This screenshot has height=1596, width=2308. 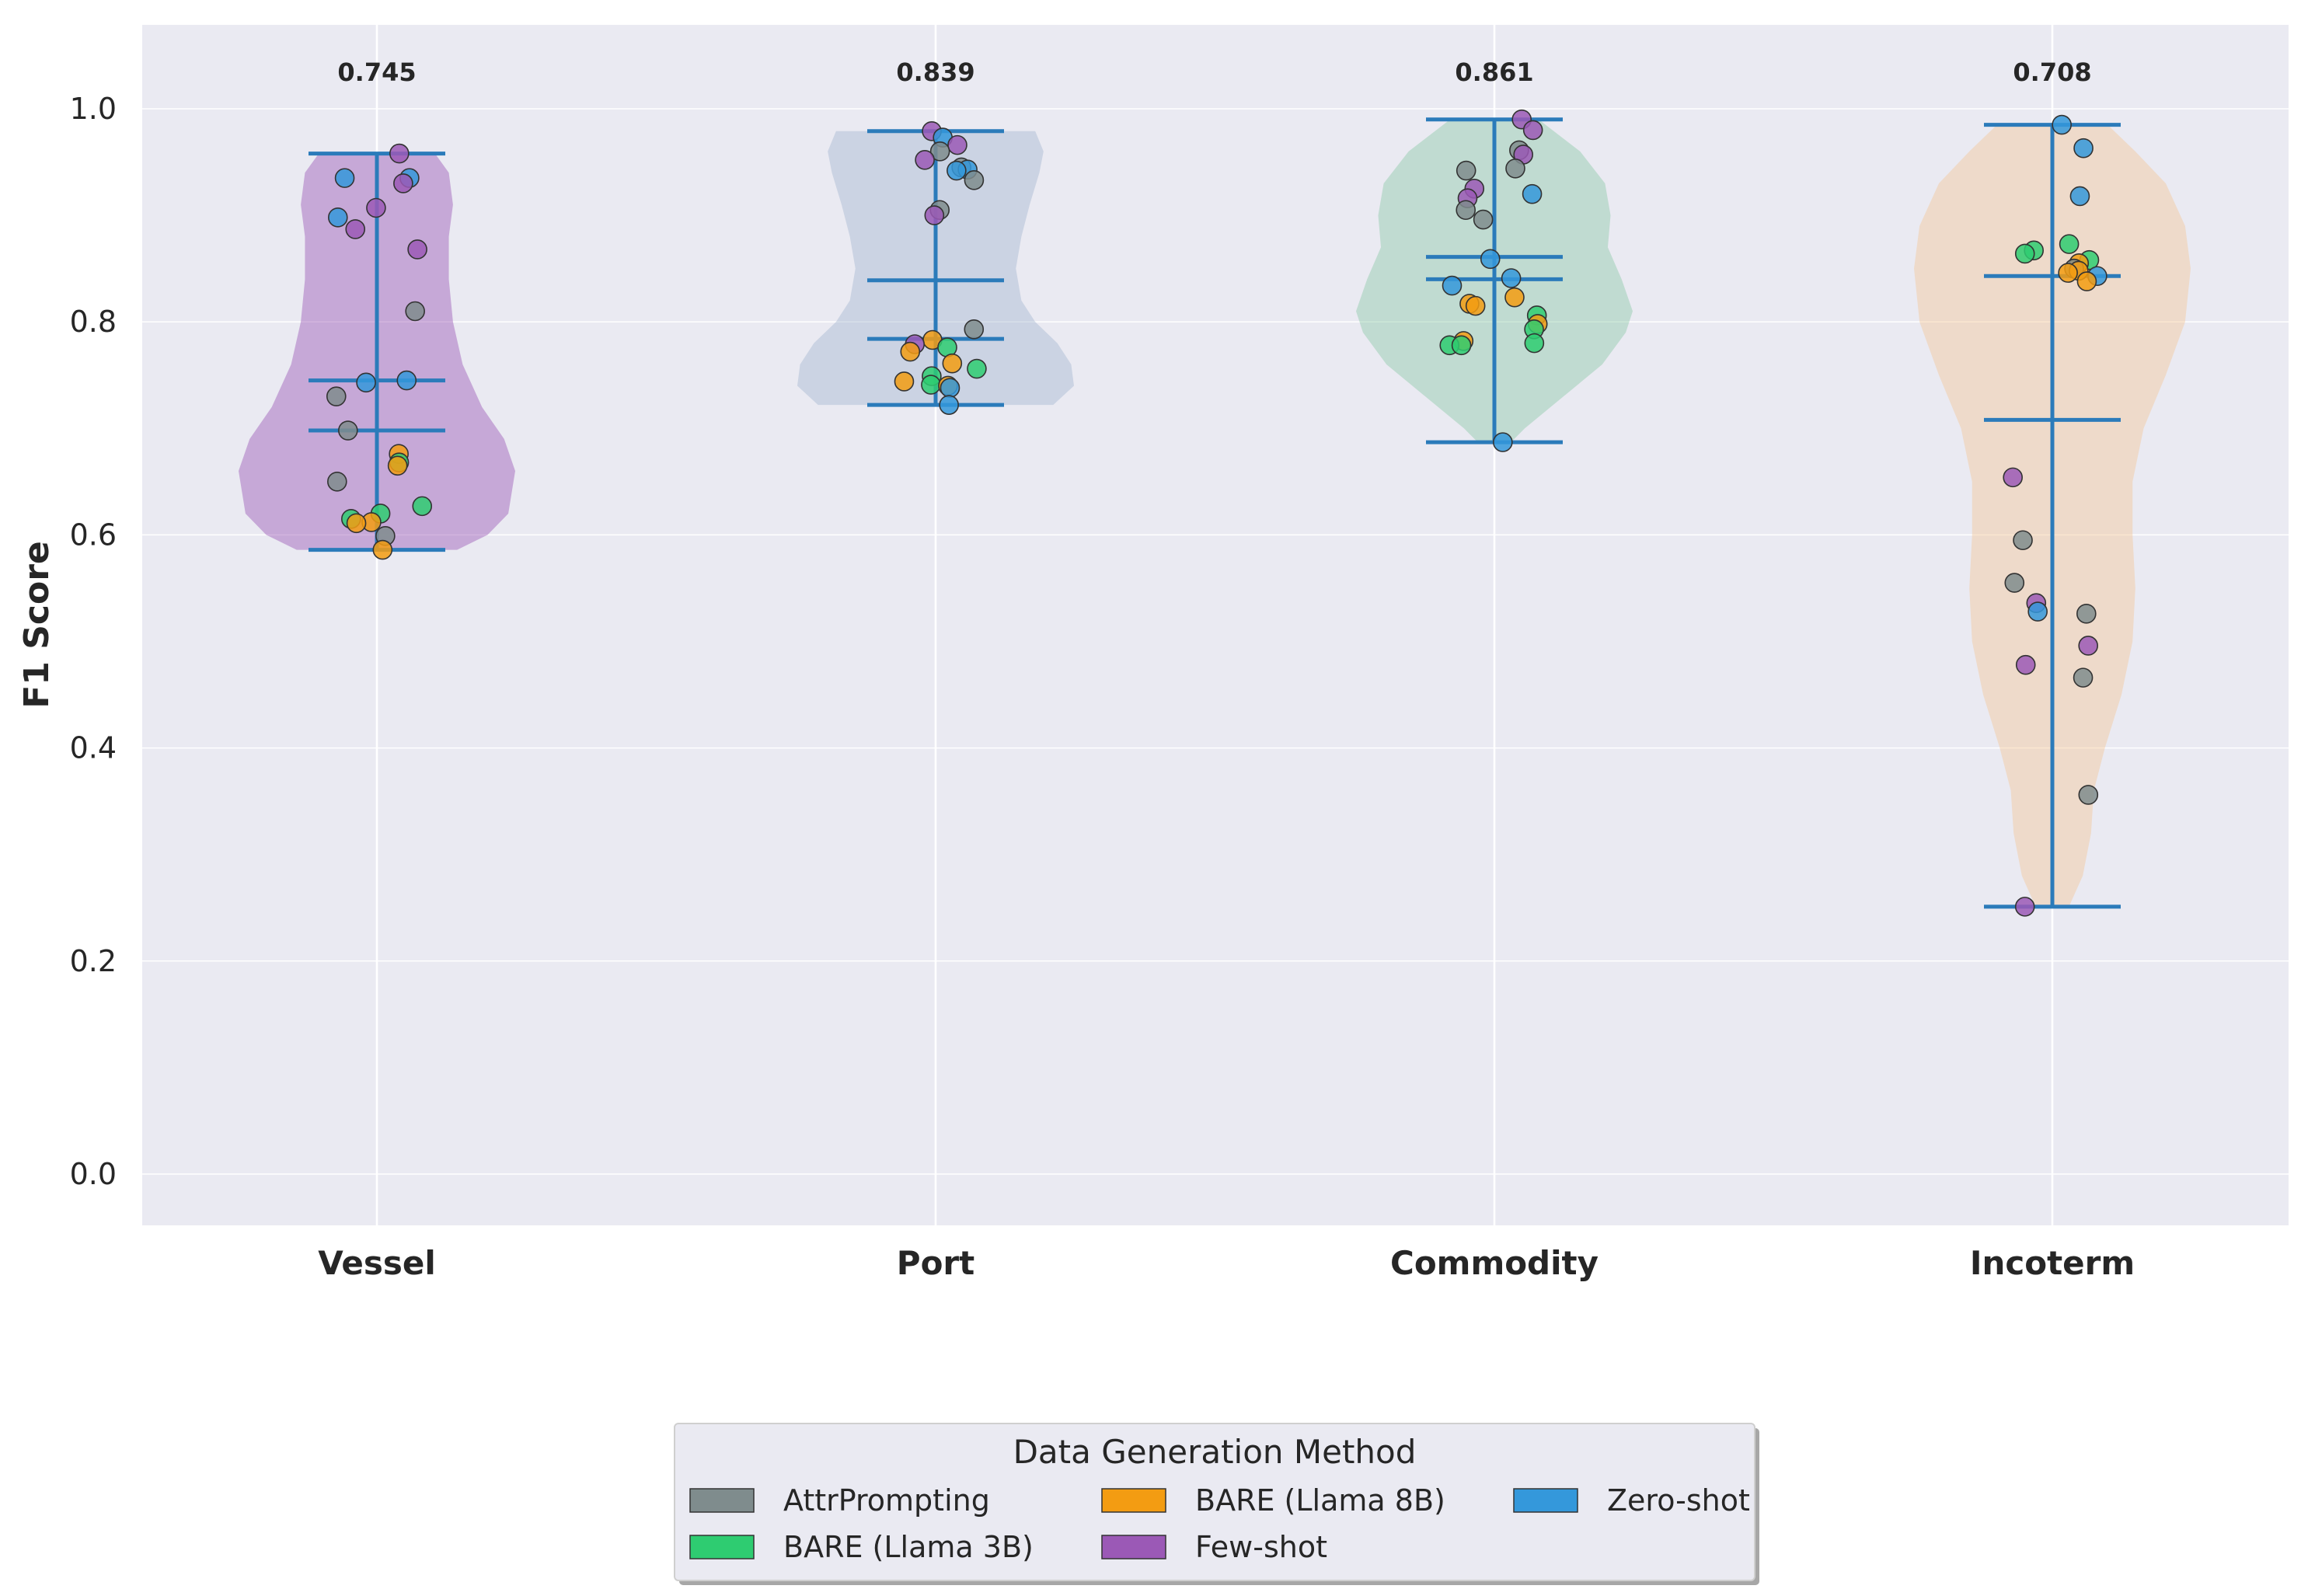 What do you see at coordinates (908, 1547) in the screenshot?
I see `legend-label-bare-llama-3b: BARE (Llama 3B)` at bounding box center [908, 1547].